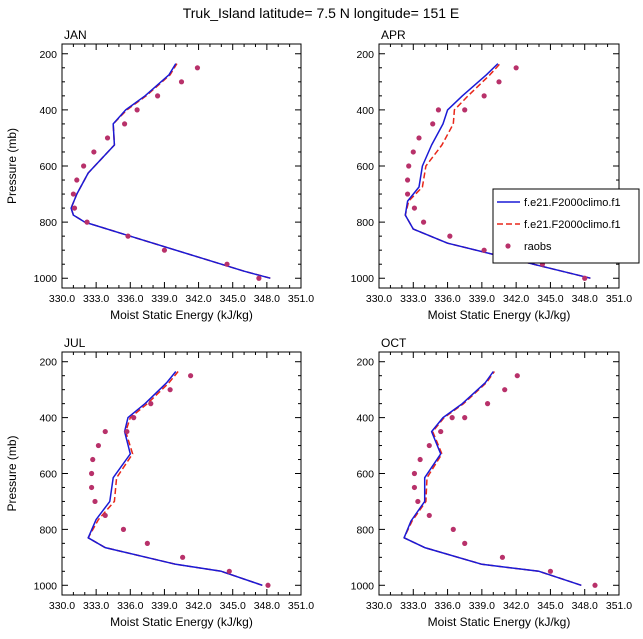  Describe the element at coordinates (12, 166) in the screenshot. I see `y-axis-label: Pressure (mb)` at that location.